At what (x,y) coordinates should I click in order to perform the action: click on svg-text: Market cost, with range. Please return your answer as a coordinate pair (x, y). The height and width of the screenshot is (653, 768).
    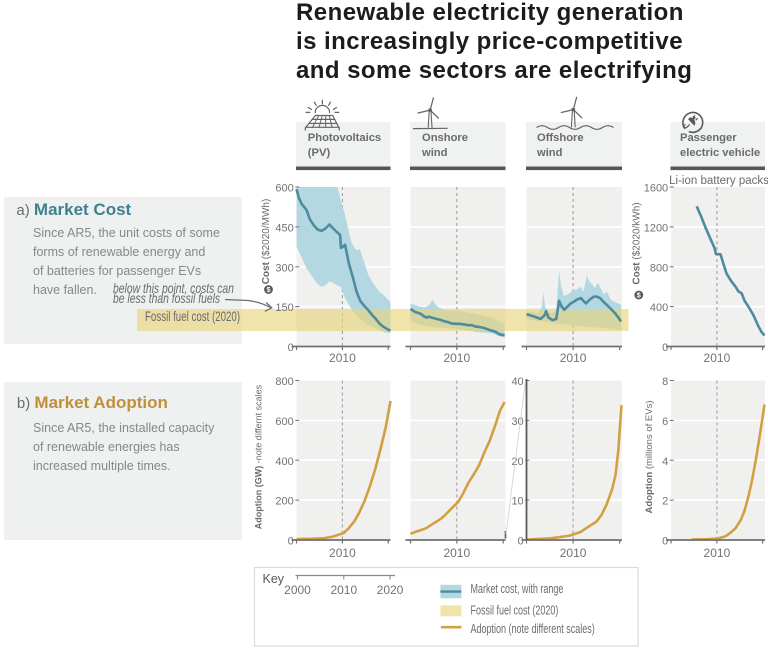
    Looking at the image, I should click on (517, 590).